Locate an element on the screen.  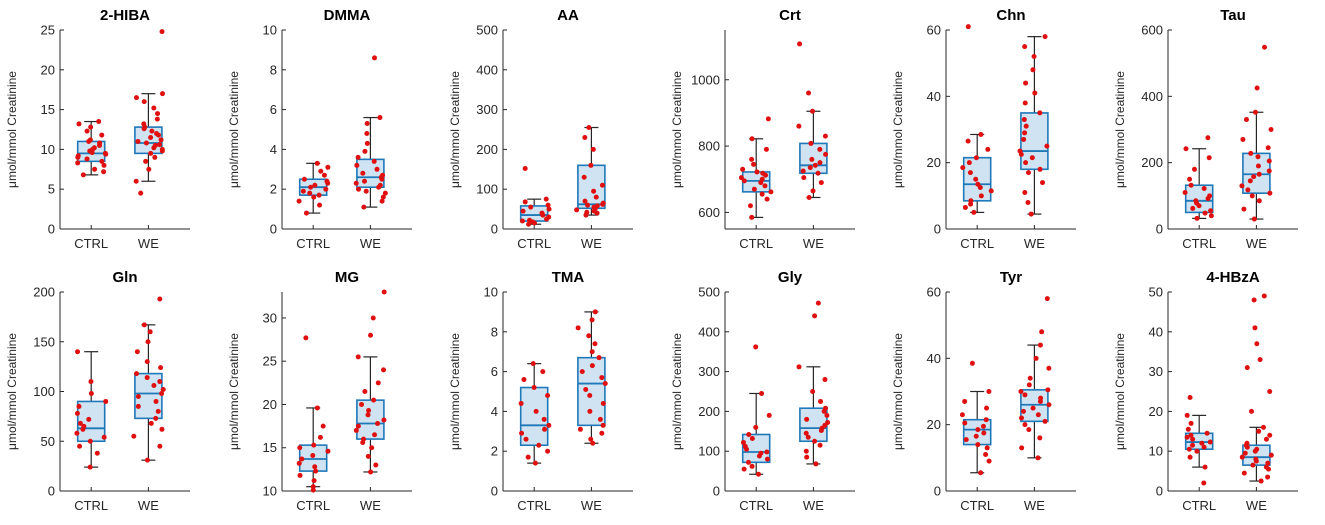
y-tick-label: 100 is located at coordinates (487, 189).